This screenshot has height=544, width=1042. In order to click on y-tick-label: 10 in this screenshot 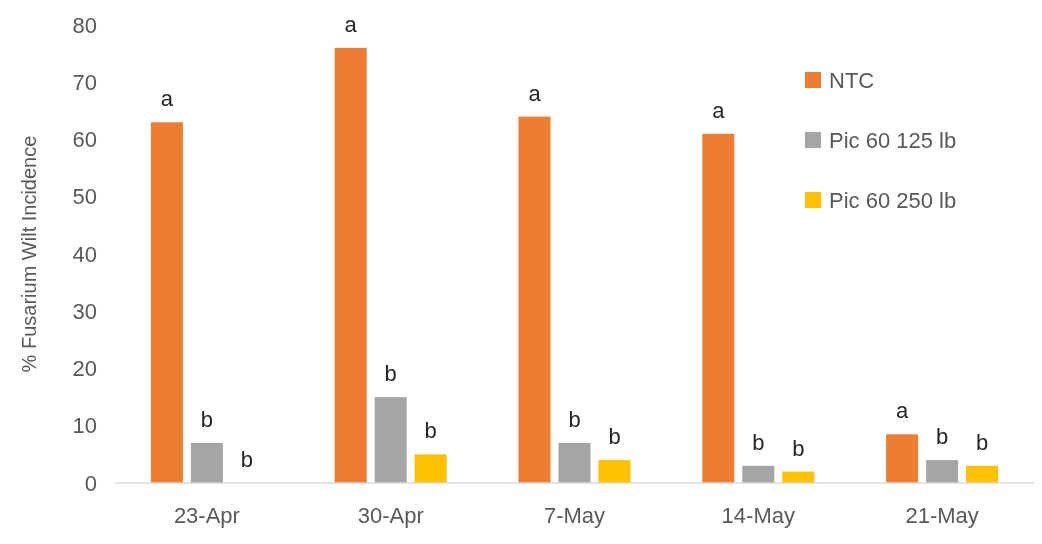, I will do `click(84, 426)`.